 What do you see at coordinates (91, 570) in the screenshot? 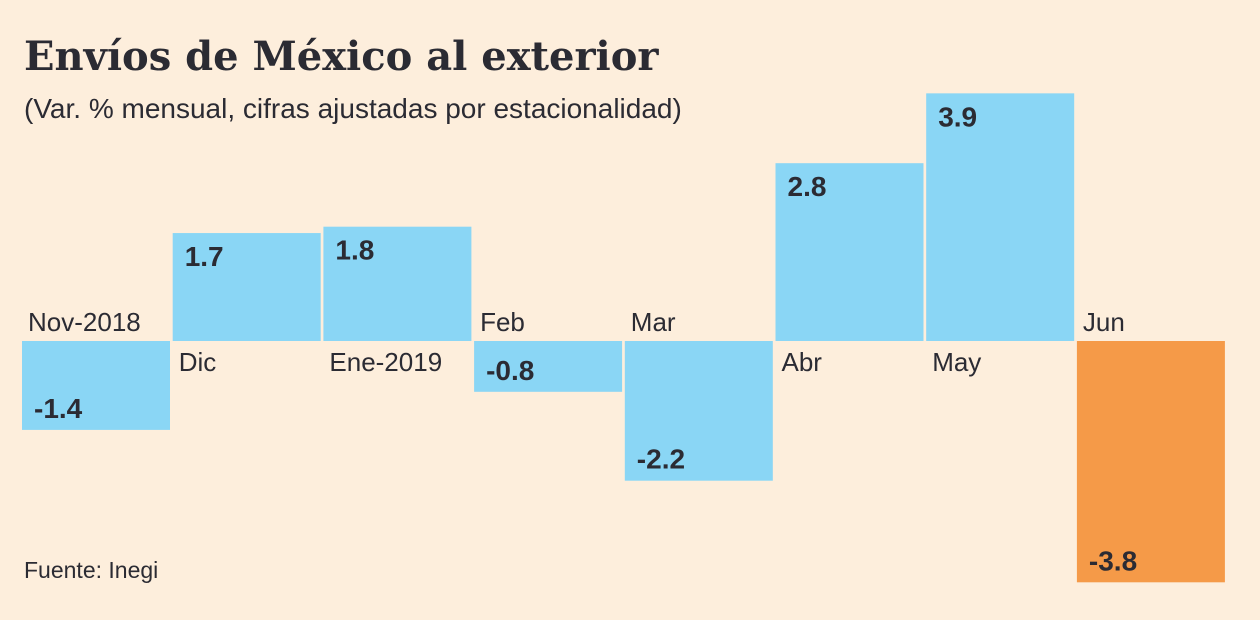
I see `source-note: Fuente: Inegi` at bounding box center [91, 570].